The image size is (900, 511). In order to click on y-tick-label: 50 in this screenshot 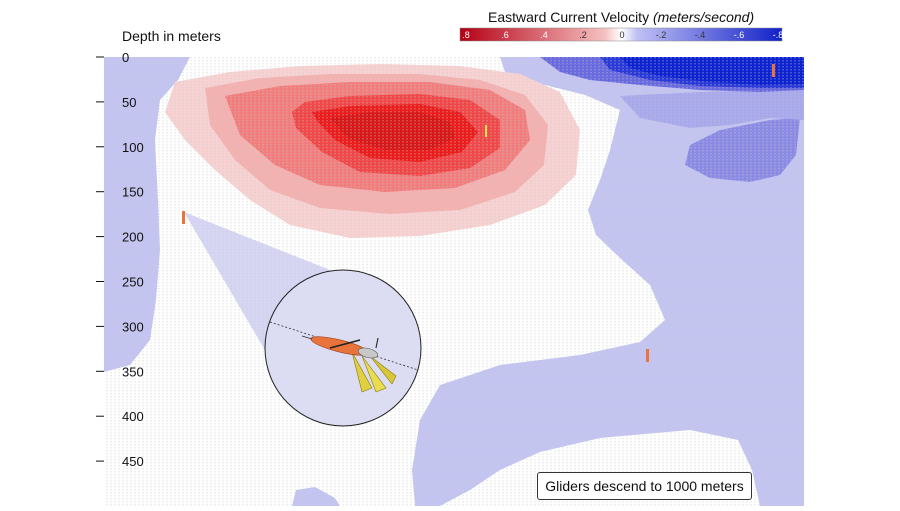, I will do `click(129, 102)`.